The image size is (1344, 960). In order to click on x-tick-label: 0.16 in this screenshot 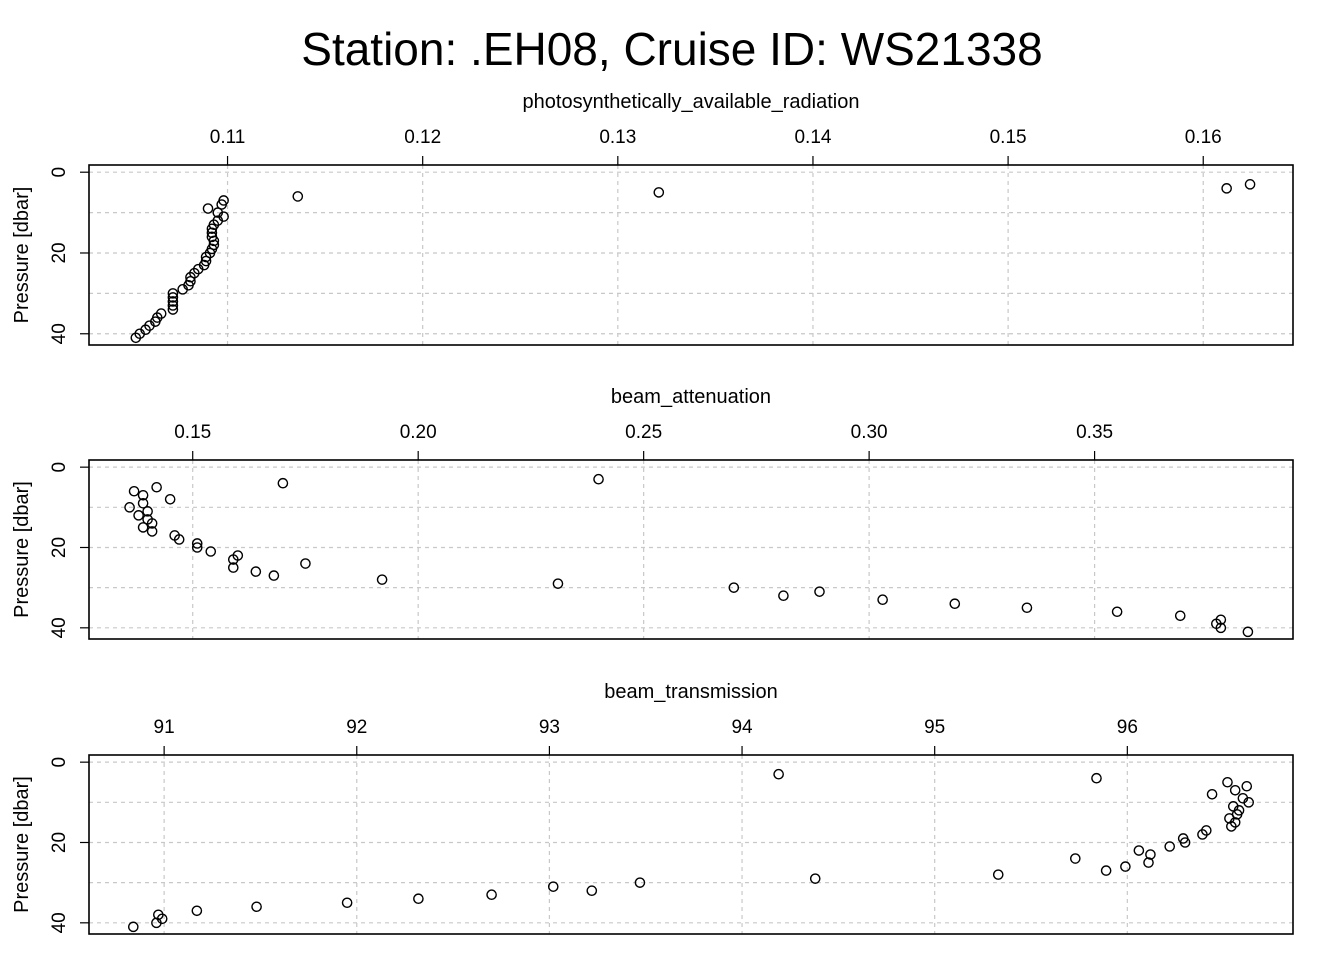, I will do `click(1203, 137)`.